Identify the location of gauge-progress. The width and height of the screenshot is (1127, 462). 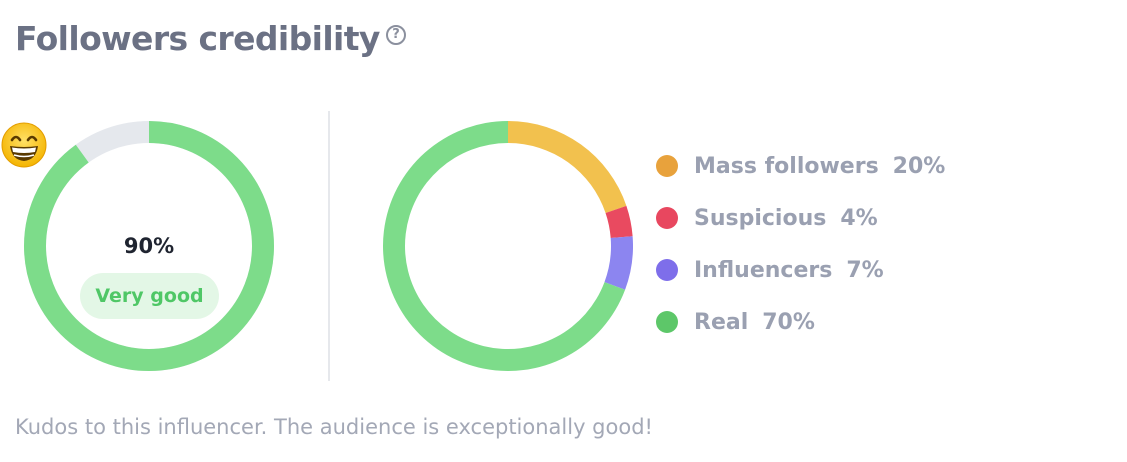
(149, 246).